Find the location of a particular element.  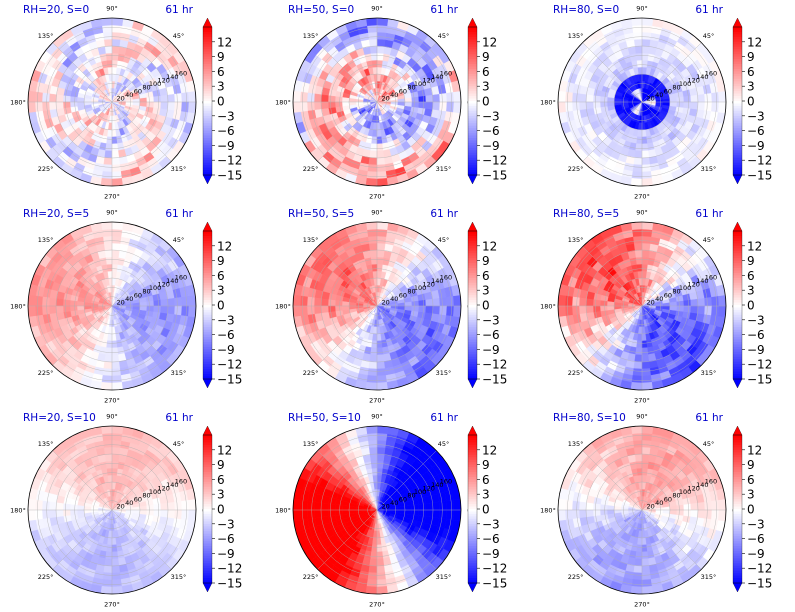

angle-tick-label: 315° is located at coordinates (444, 373).